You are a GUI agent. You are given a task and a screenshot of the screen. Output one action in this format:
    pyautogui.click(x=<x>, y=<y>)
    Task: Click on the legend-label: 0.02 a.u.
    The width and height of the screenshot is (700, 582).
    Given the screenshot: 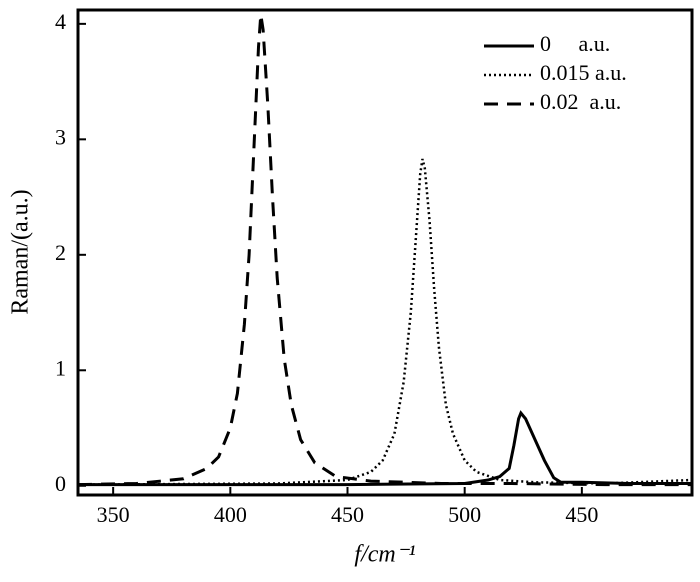 What is the action you would take?
    pyautogui.click(x=580, y=101)
    